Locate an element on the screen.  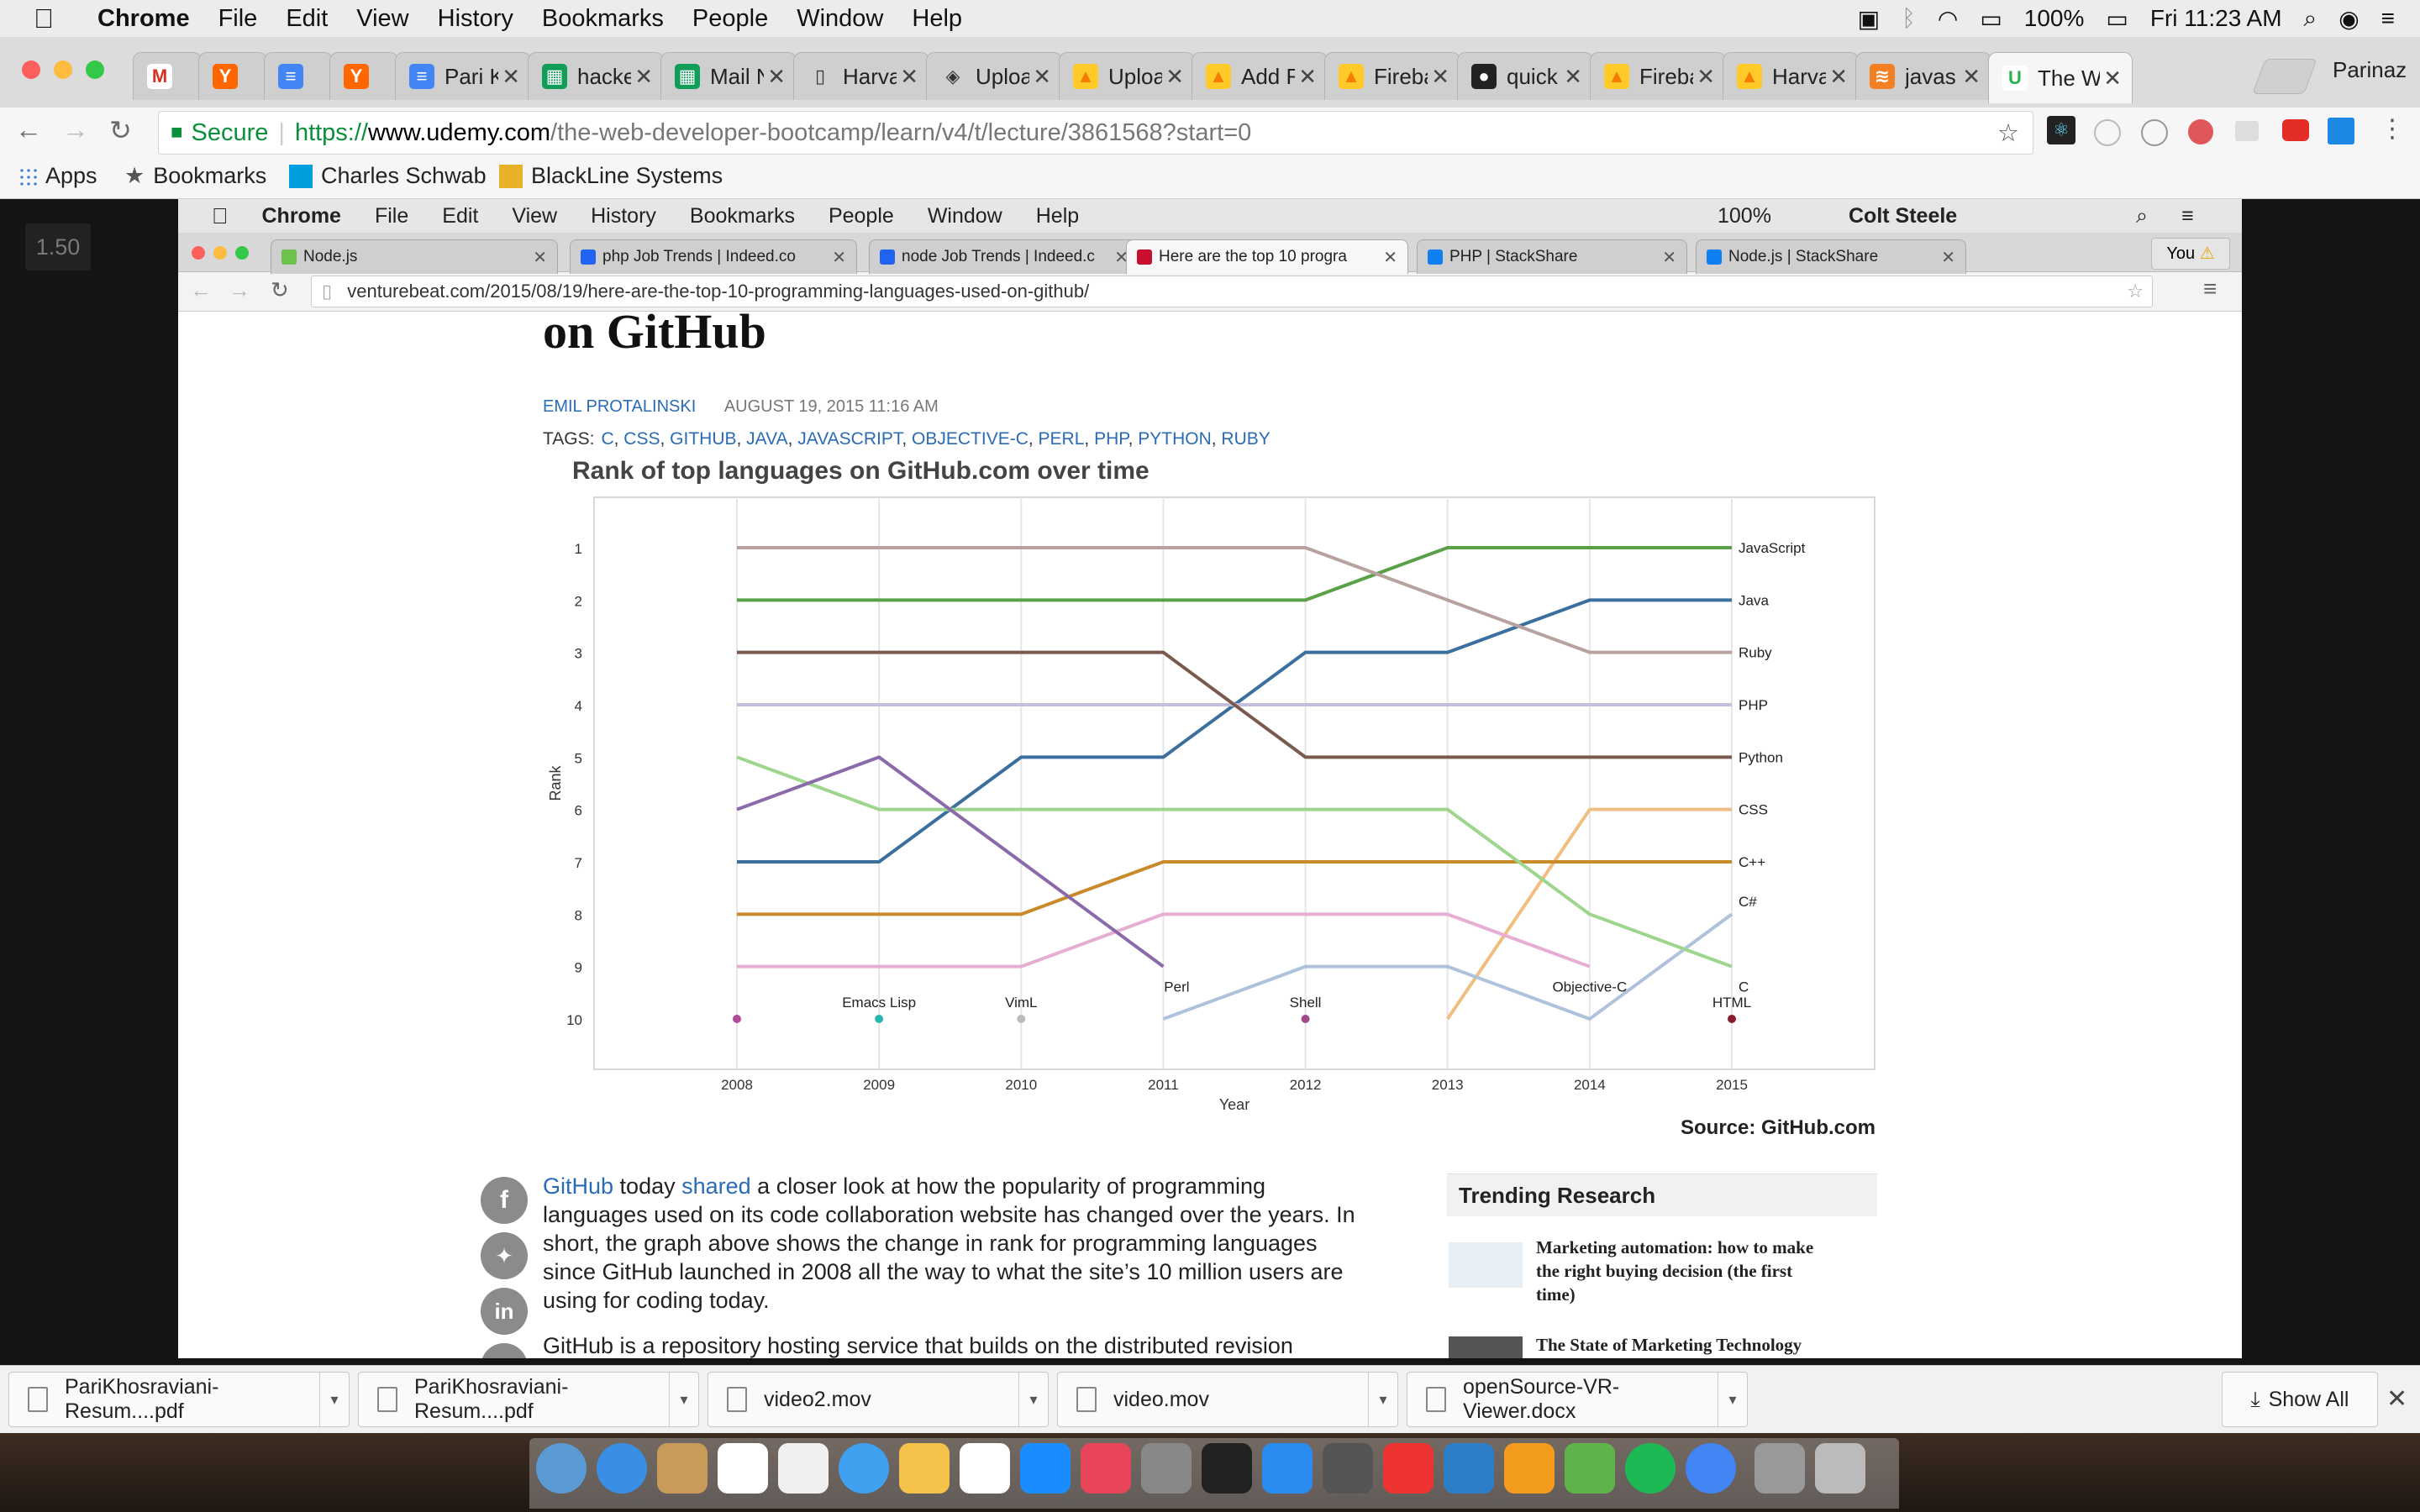
xcode-icon is located at coordinates (1287, 1468).